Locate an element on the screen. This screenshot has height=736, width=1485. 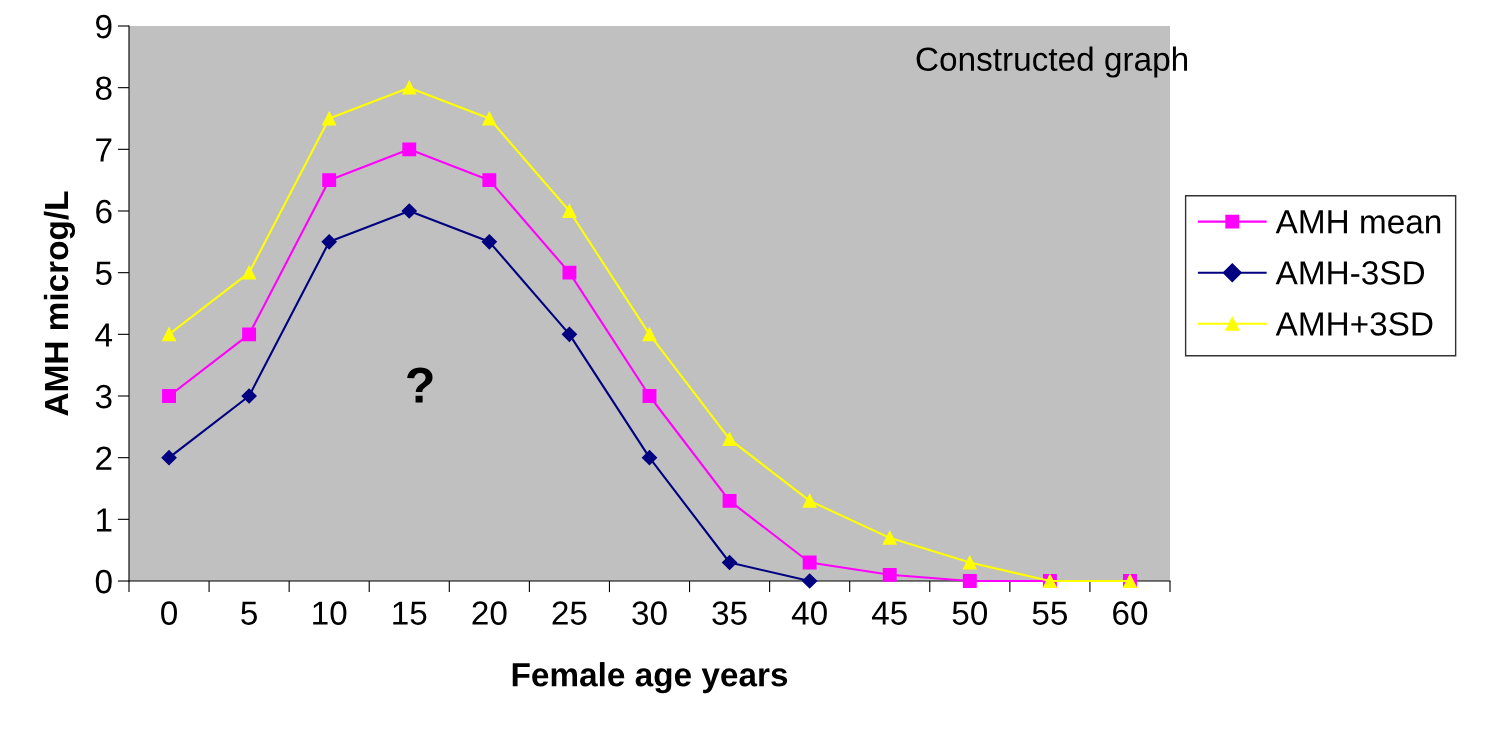
y-tick-label: 2 is located at coordinates (104, 458).